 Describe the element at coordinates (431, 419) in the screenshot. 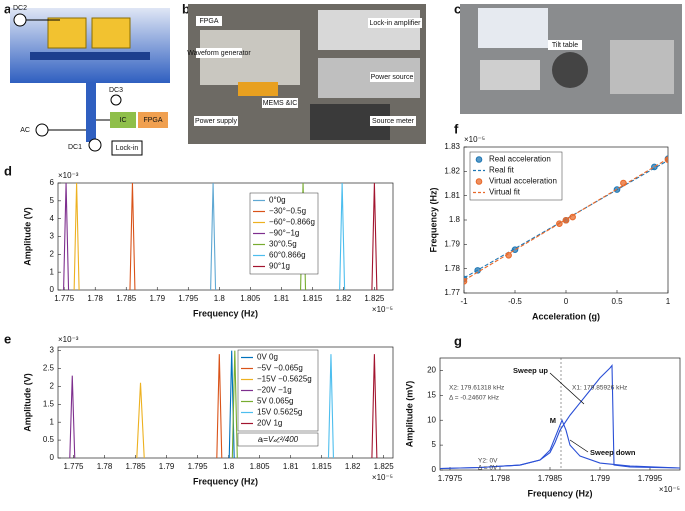

I see `y-tick-label: 10` at that location.